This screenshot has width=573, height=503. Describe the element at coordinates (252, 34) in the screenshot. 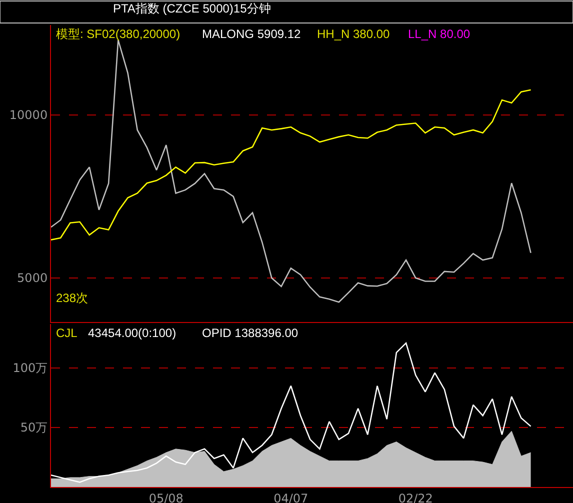

I see `annotation: MALONG 5909.12` at that location.